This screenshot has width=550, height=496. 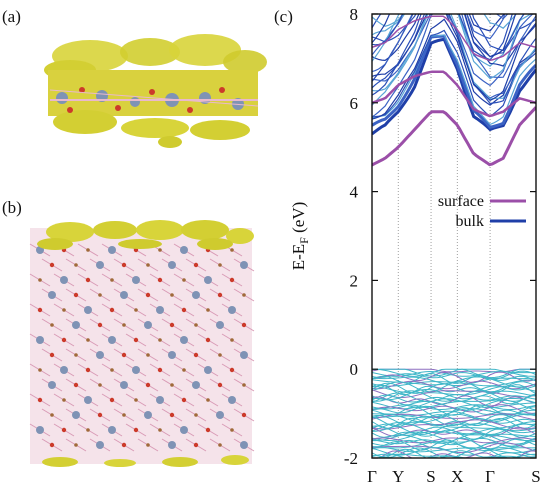 What do you see at coordinates (354, 369) in the screenshot?
I see `y-tick-label: 0` at bounding box center [354, 369].